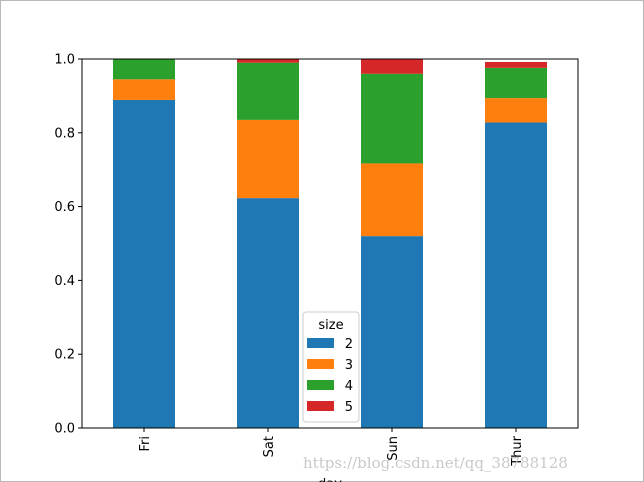 The width and height of the screenshot is (644, 482). Describe the element at coordinates (349, 407) in the screenshot. I see `legend-label-5: 5` at that location.